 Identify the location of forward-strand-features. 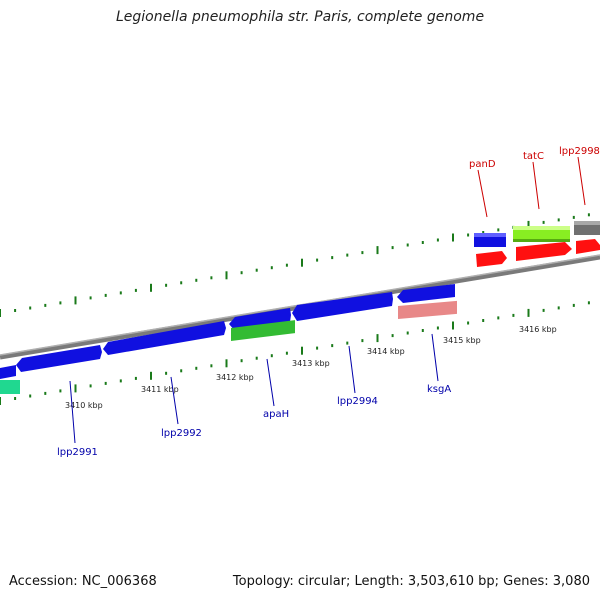
(537, 244).